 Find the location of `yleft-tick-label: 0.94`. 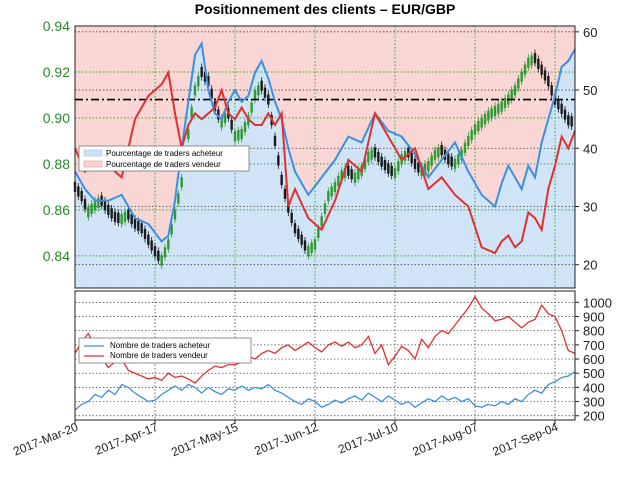

yleft-tick-label: 0.94 is located at coordinates (56, 26).